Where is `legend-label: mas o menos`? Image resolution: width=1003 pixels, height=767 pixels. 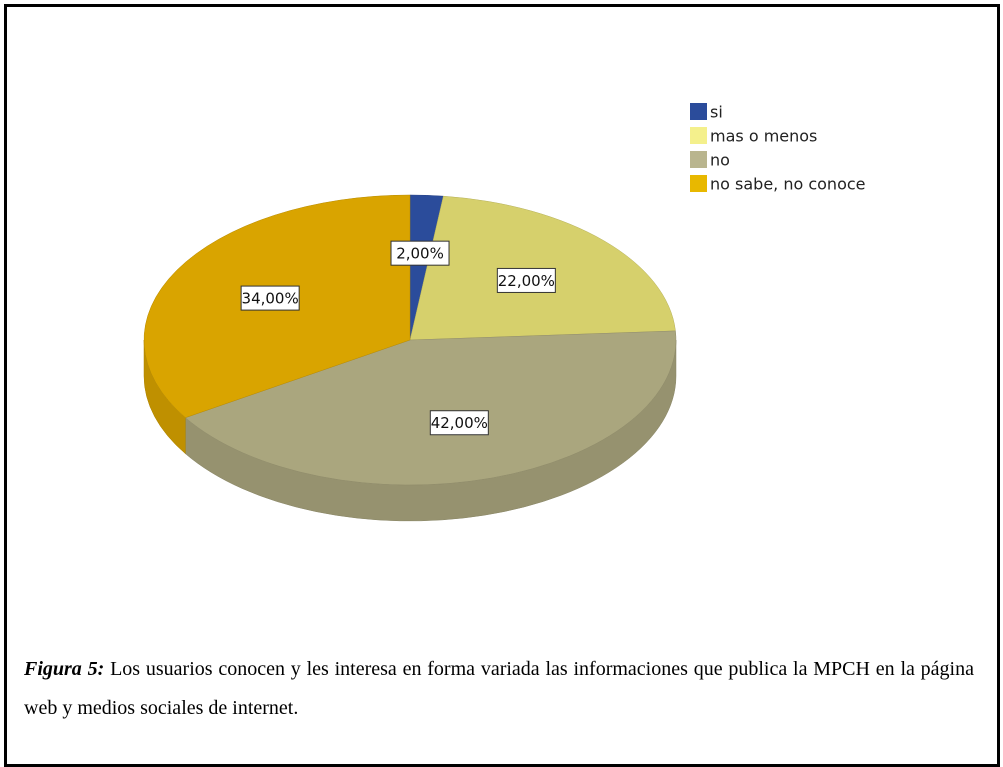
legend-label: mas o menos is located at coordinates (763, 136).